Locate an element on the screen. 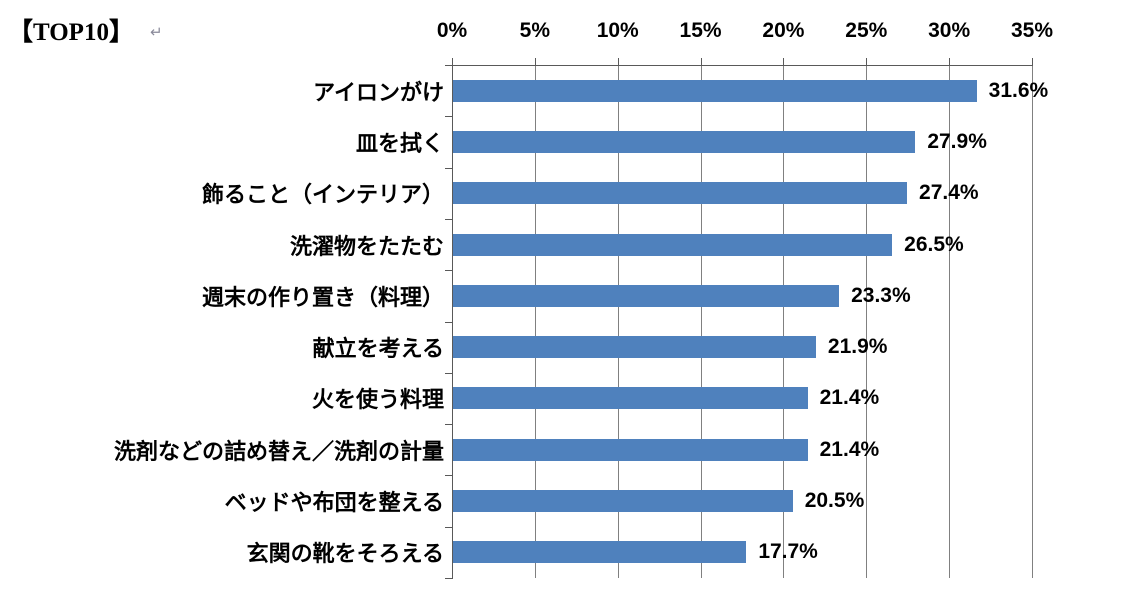 The width and height of the screenshot is (1142, 604). x-axis-tick-label: 30% is located at coordinates (949, 30).